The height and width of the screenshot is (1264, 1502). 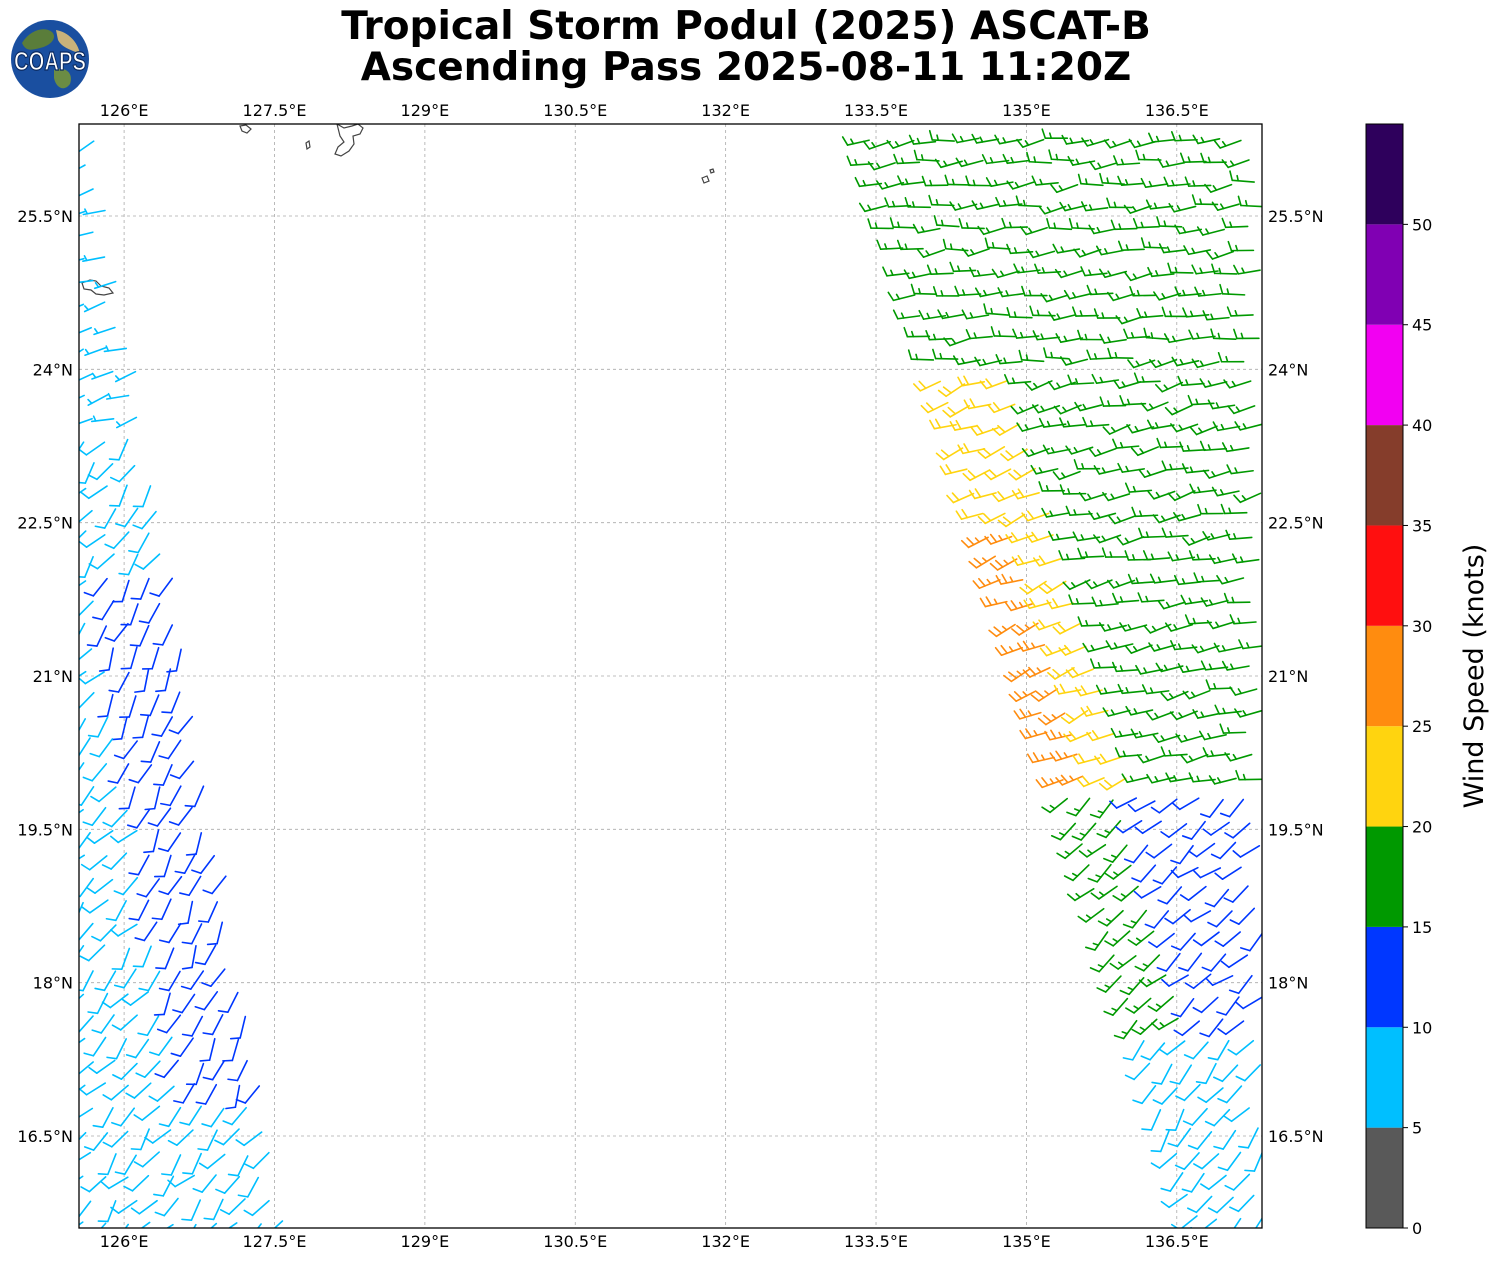 What do you see at coordinates (275, 1241) in the screenshot?
I see `lon-tick-label: 127.5°E` at bounding box center [275, 1241].